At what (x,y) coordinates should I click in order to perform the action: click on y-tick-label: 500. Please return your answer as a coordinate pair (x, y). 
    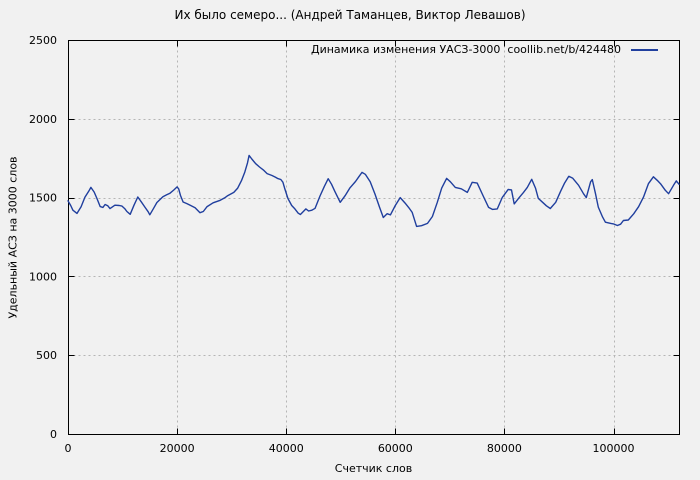
    Looking at the image, I should click on (46, 355).